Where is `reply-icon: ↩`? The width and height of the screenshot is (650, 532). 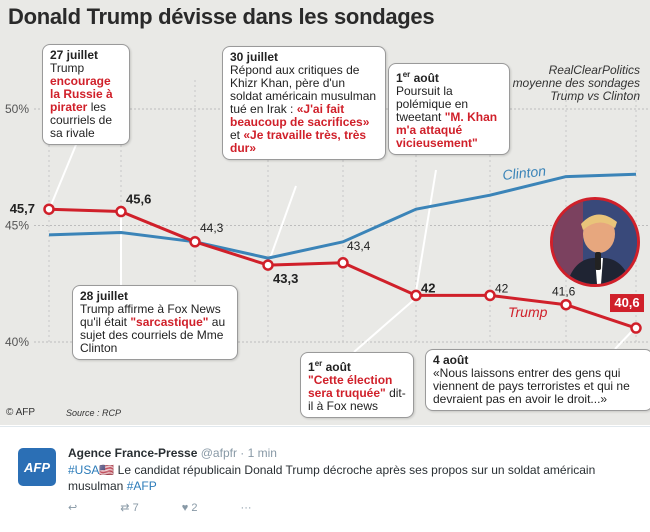 reply-icon: ↩ is located at coordinates (73, 508).